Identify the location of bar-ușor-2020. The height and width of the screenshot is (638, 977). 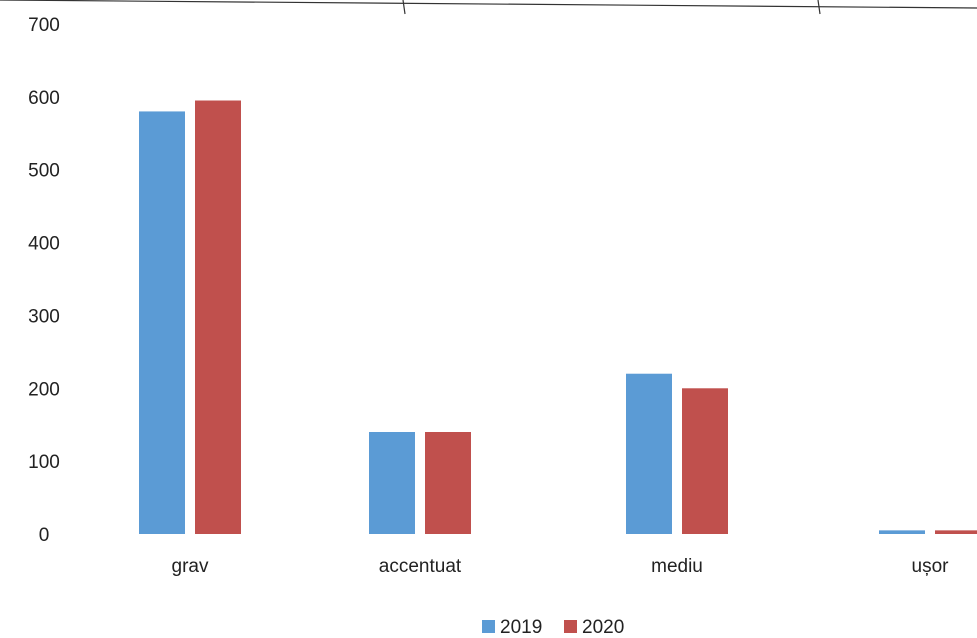
(956, 532).